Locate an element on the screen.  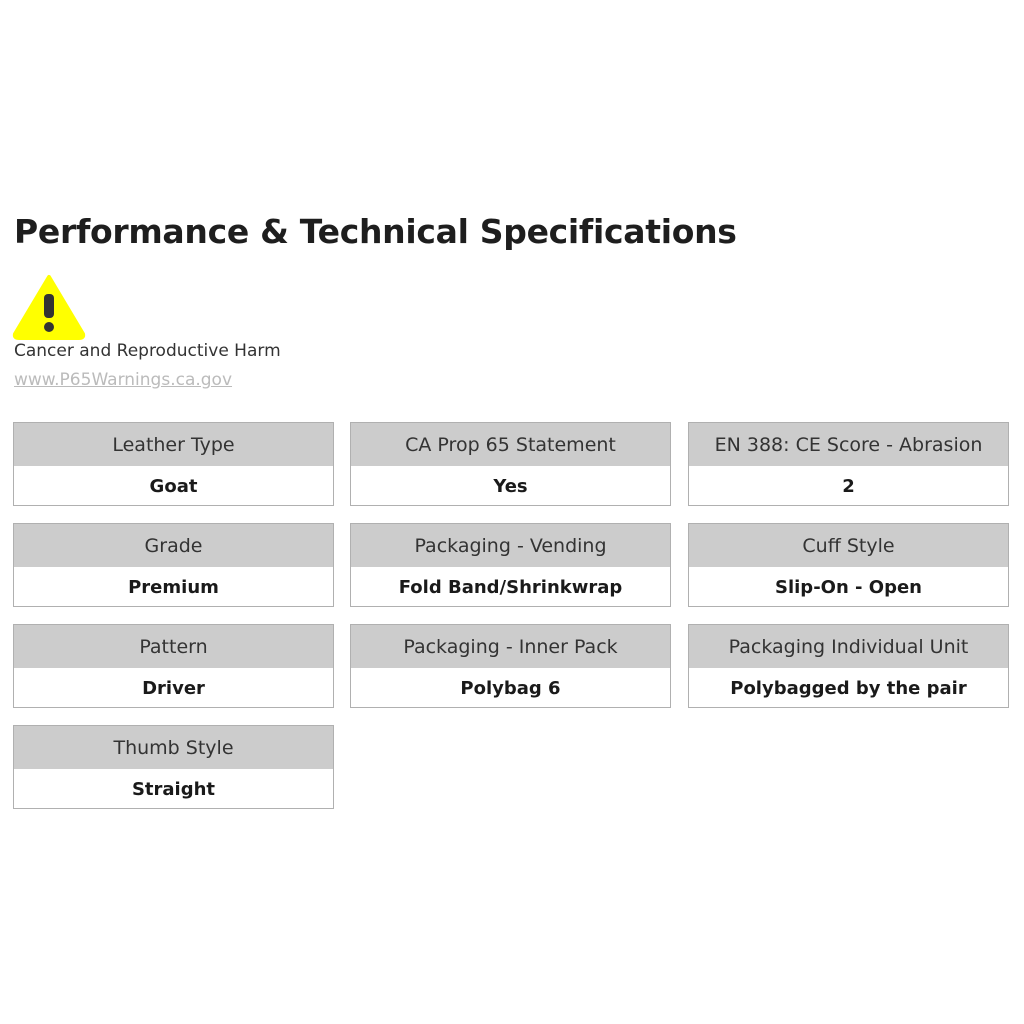
spec-label: CA Prop 65 Statement is located at coordinates (510, 444).